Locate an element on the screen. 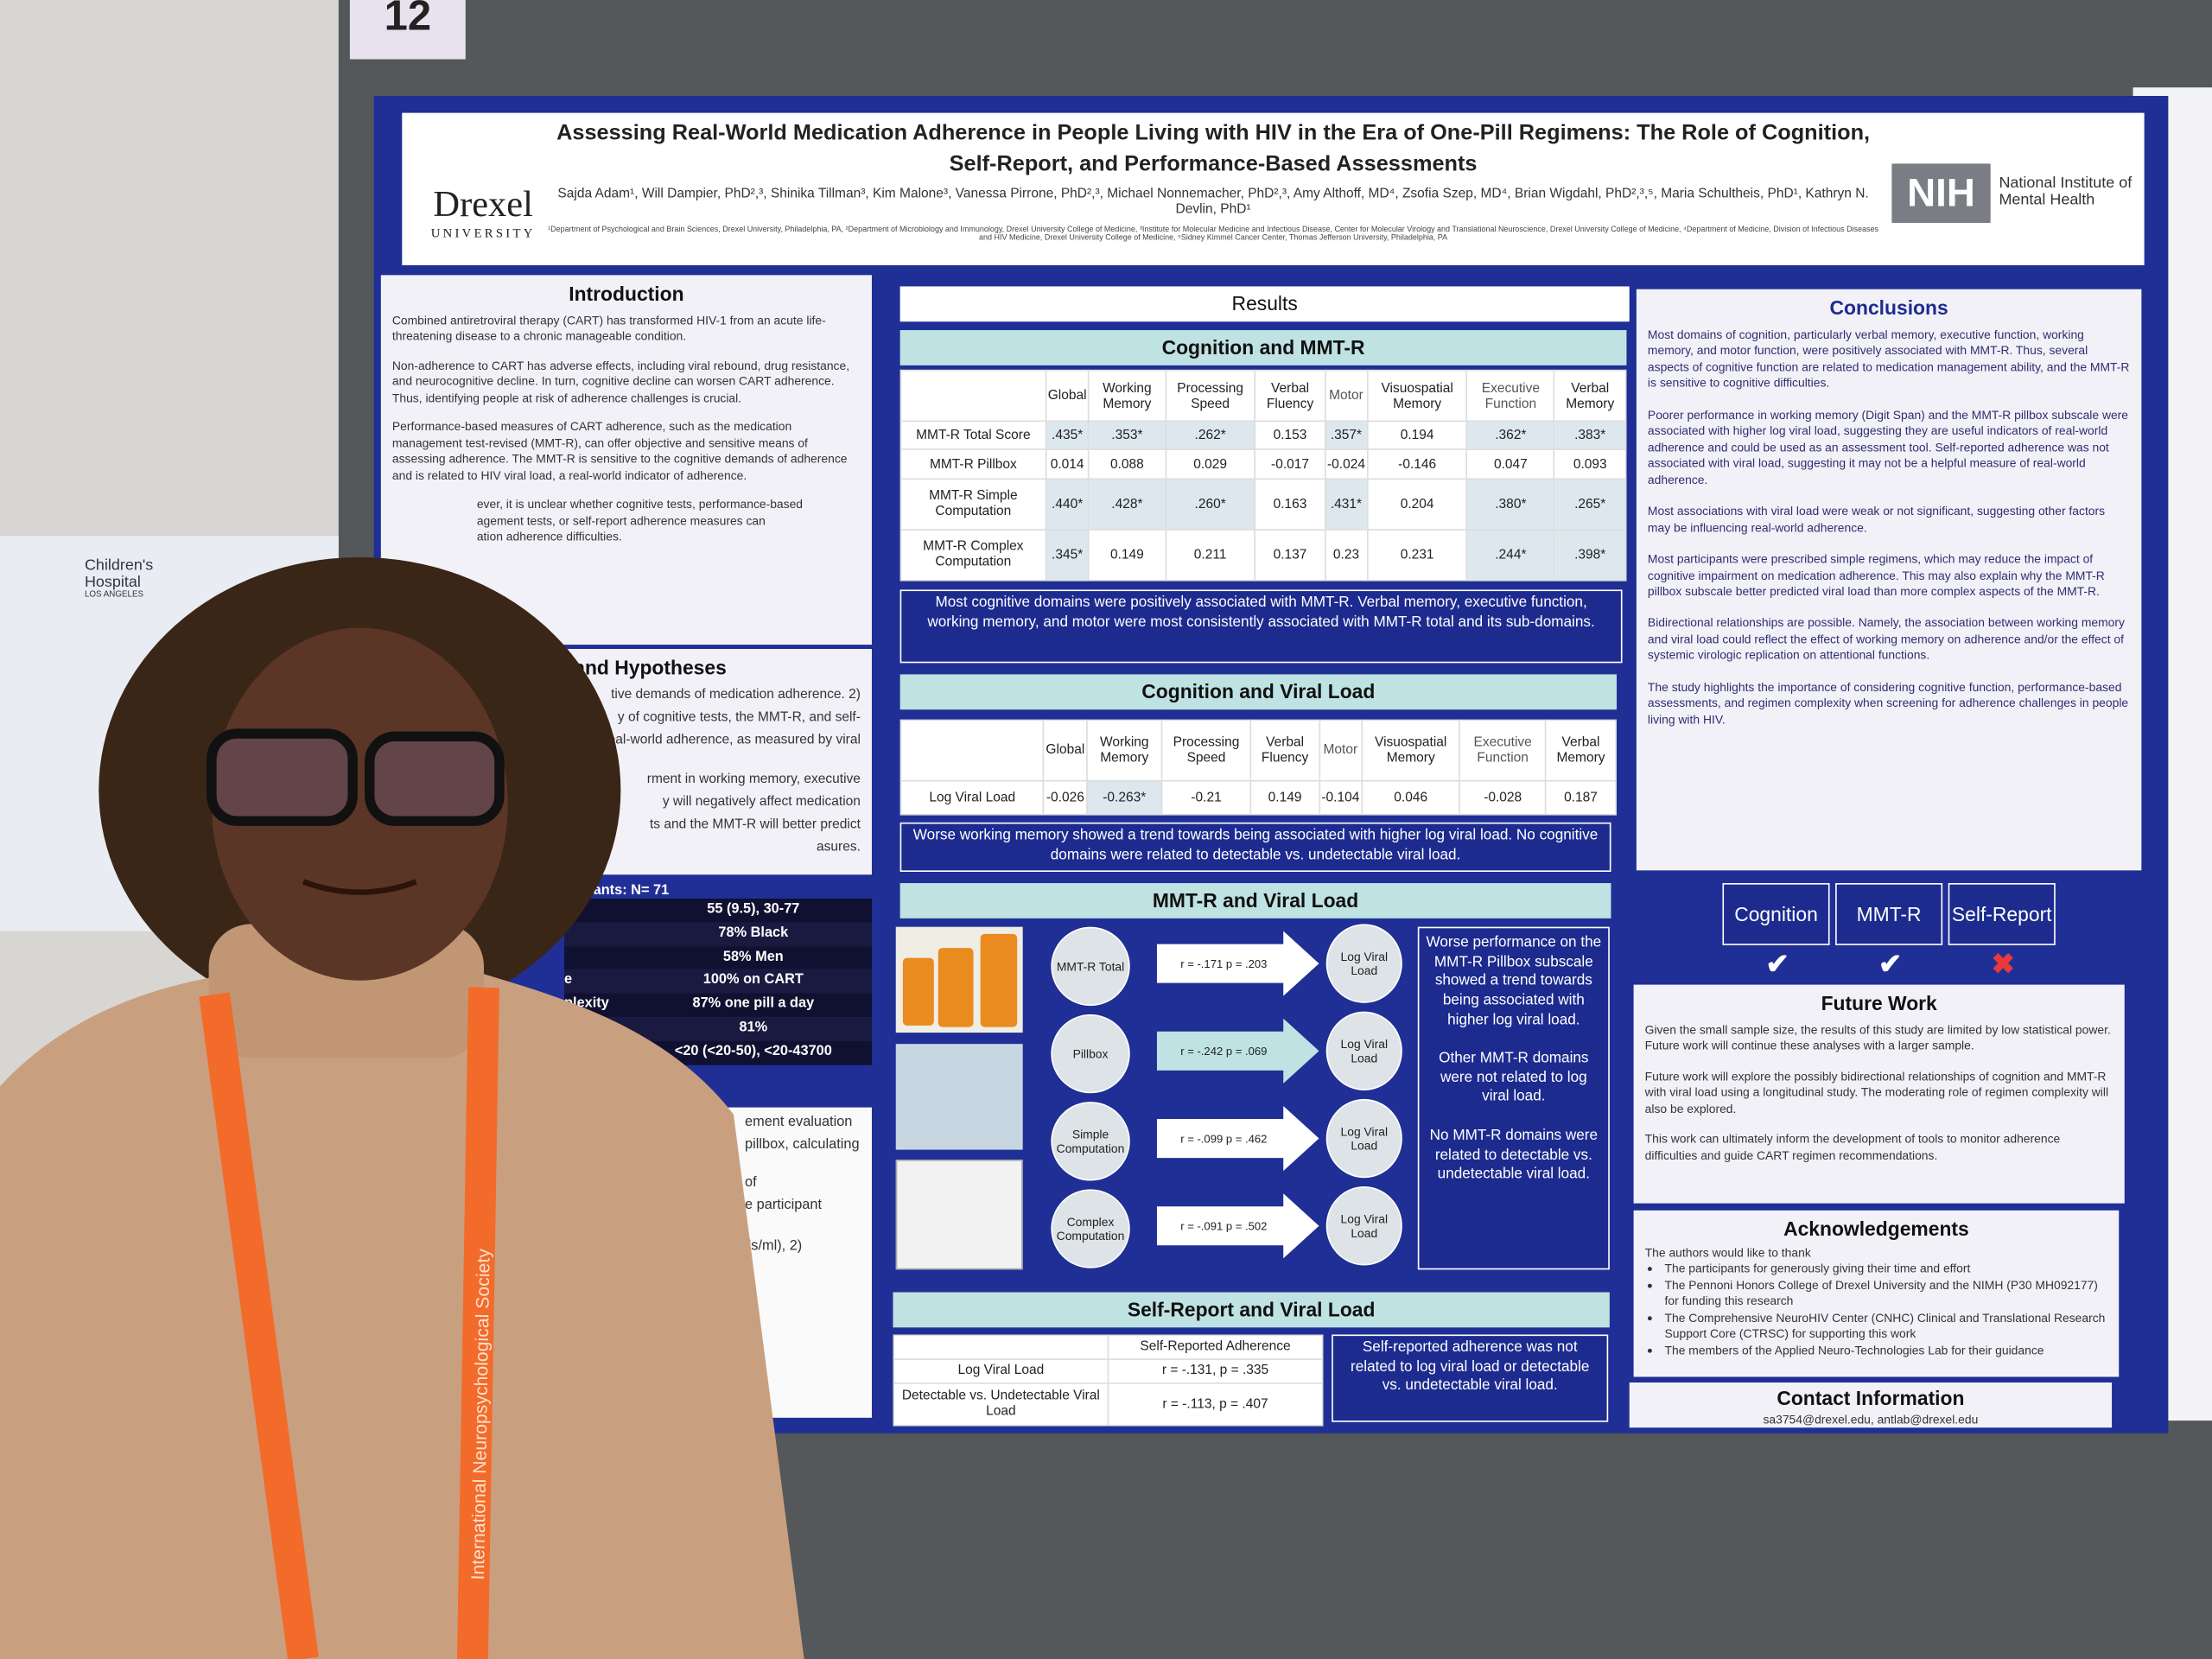 The width and height of the screenshot is (2212, 1659). cell: 0.194 is located at coordinates (1417, 435).